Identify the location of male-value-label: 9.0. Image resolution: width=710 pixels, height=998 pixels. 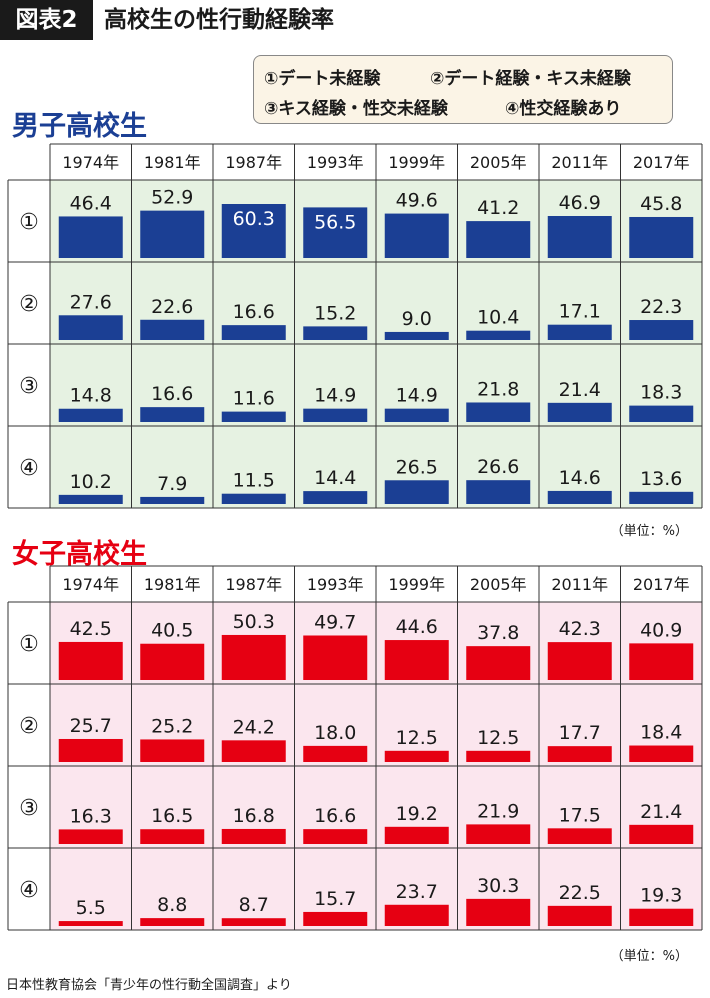
(417, 319).